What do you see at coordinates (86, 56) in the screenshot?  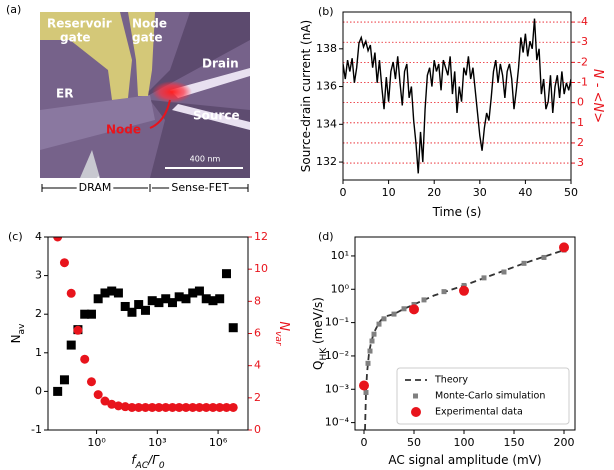 I see `reservoir-gate-shape` at bounding box center [86, 56].